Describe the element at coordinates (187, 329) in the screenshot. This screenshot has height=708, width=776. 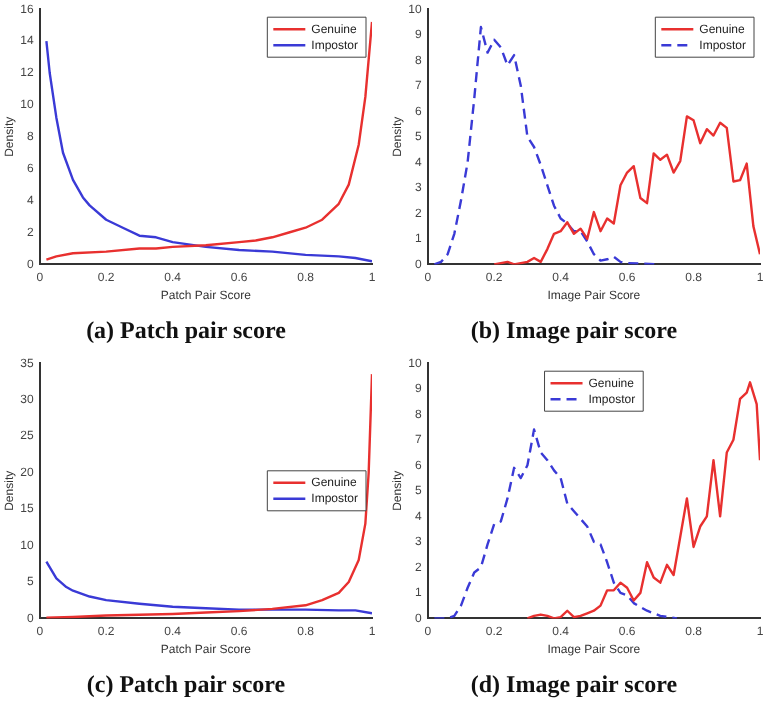
I see `text: (a) Patch pair score` at that location.